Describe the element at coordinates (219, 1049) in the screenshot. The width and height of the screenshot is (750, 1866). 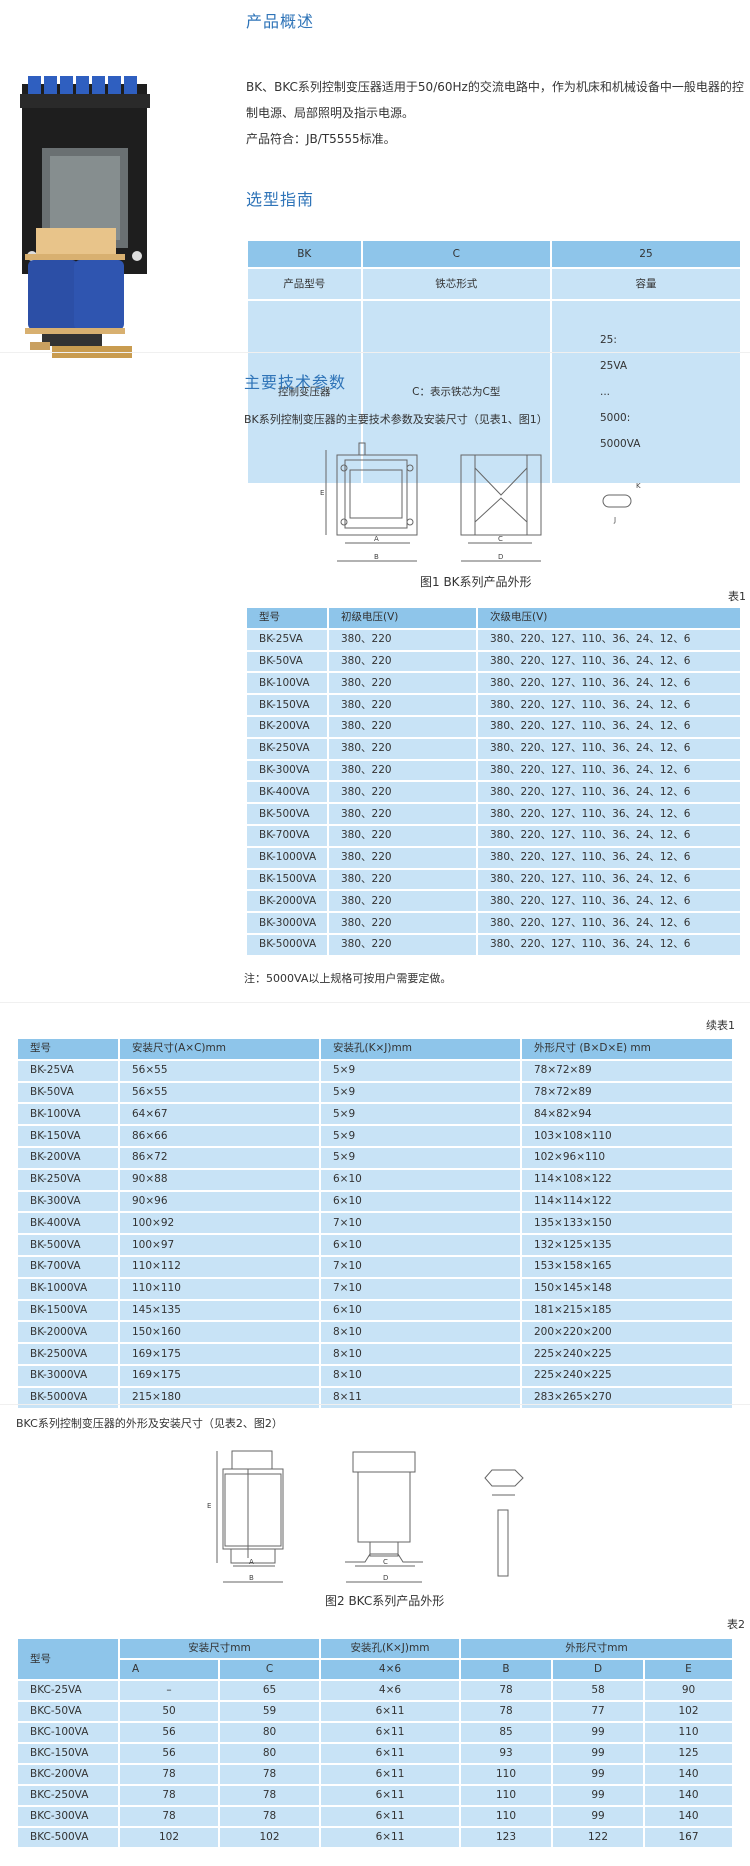
I see `col-header: 安装尺寸(A×C)mm` at that location.